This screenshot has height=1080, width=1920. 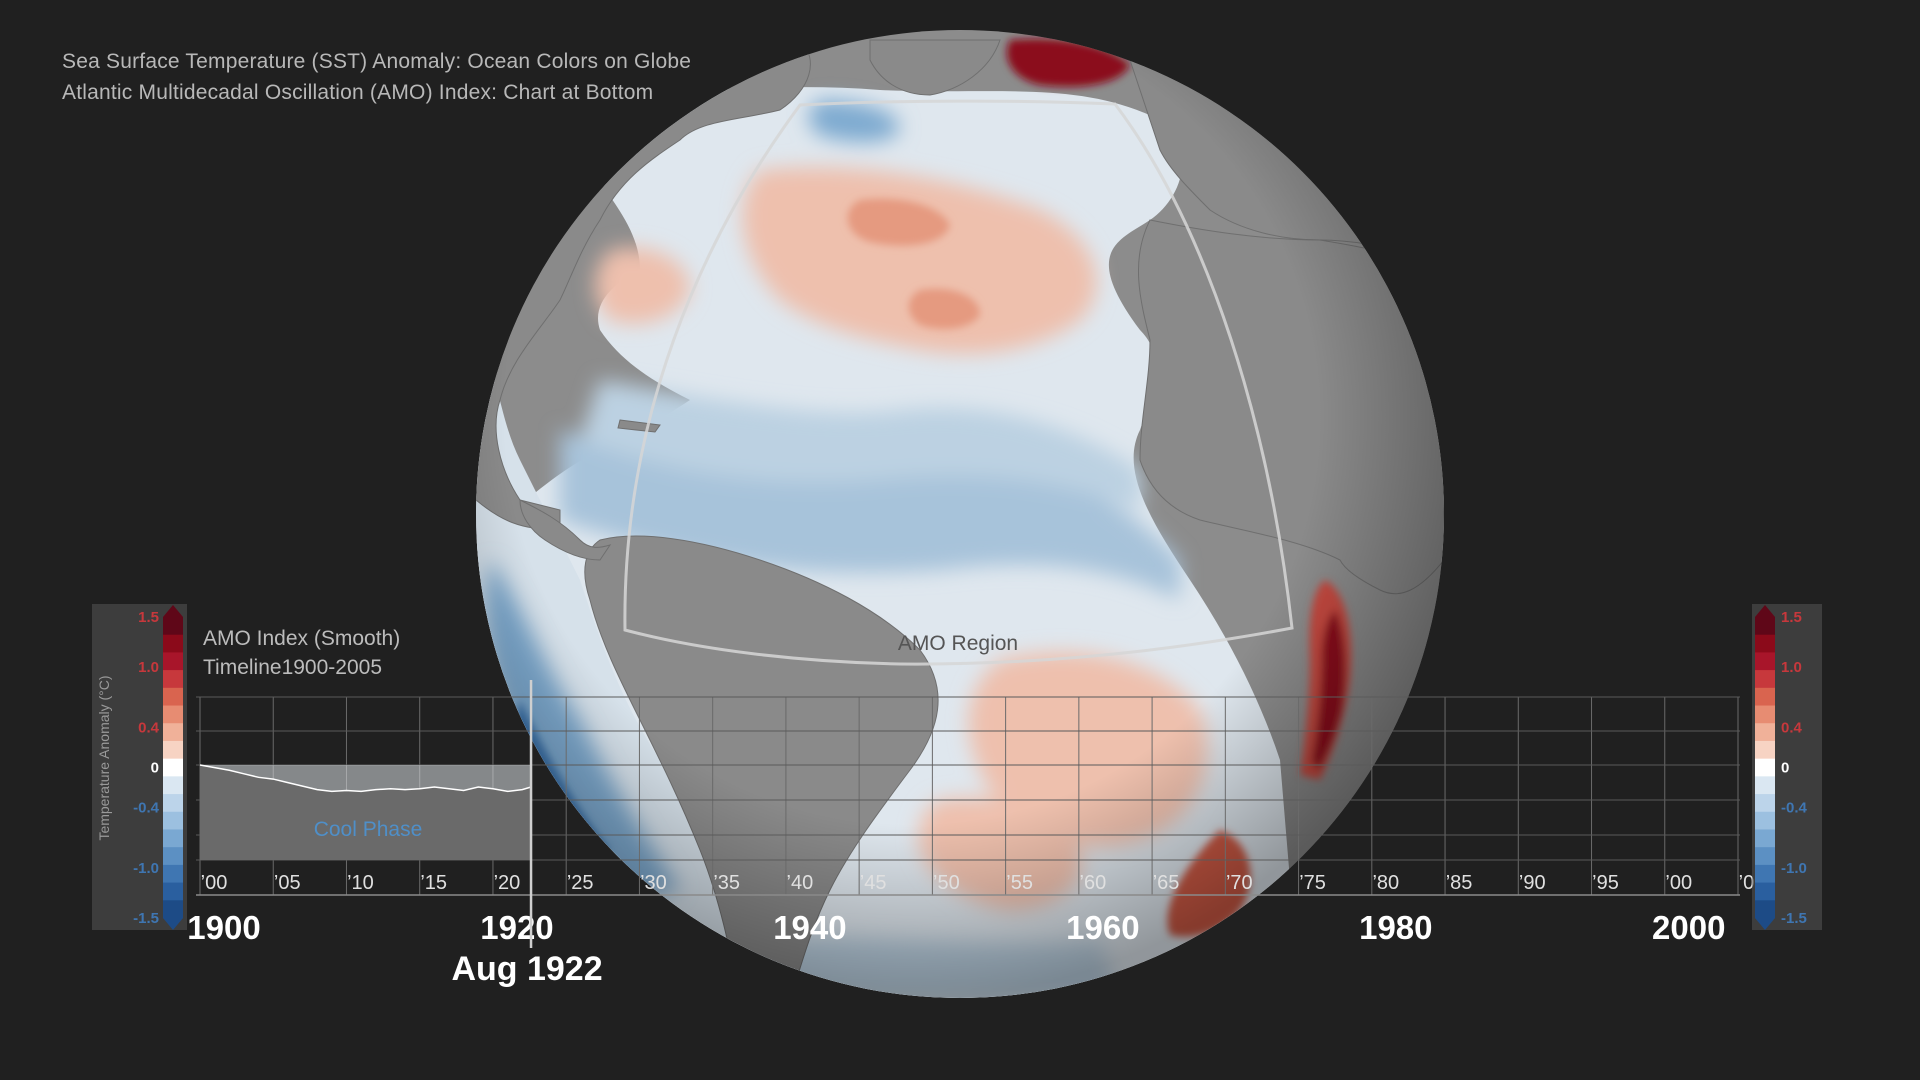 What do you see at coordinates (1459, 883) in the screenshot?
I see `minor-tick-label: ’85` at bounding box center [1459, 883].